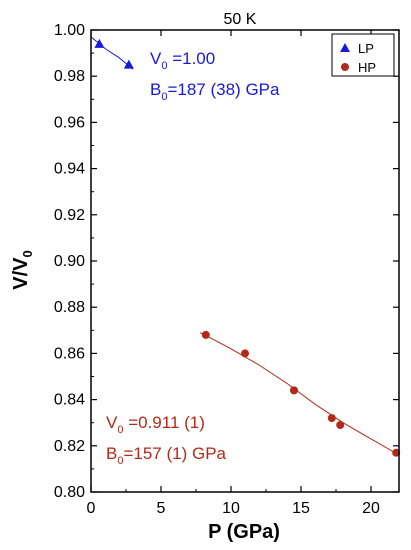  What do you see at coordinates (345, 67) in the screenshot?
I see `legend-marker-hp` at bounding box center [345, 67].